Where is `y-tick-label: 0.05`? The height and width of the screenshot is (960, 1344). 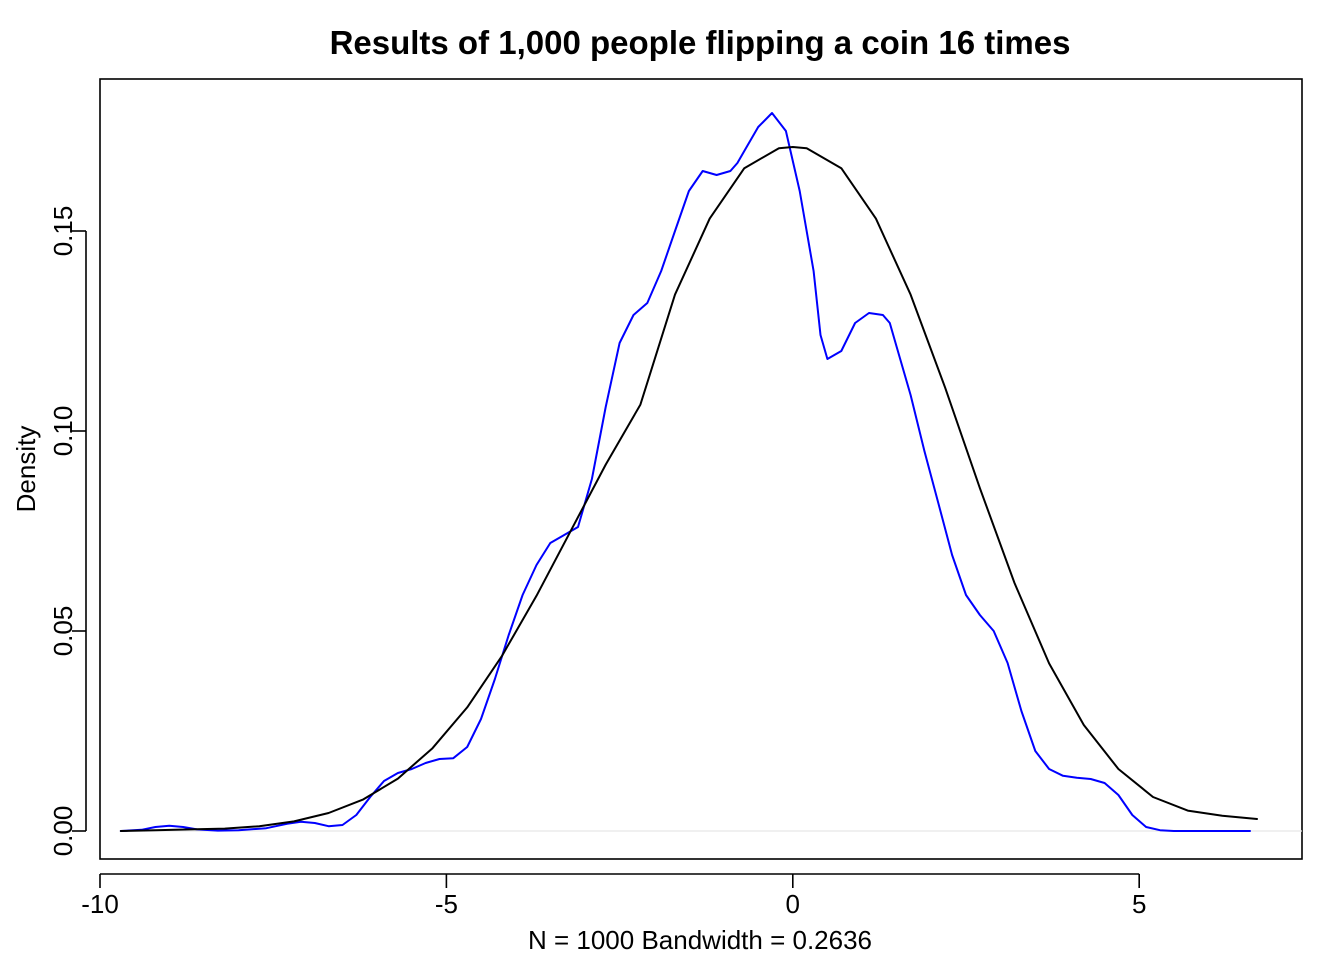
y-tick-label: 0.05 is located at coordinates (63, 631).